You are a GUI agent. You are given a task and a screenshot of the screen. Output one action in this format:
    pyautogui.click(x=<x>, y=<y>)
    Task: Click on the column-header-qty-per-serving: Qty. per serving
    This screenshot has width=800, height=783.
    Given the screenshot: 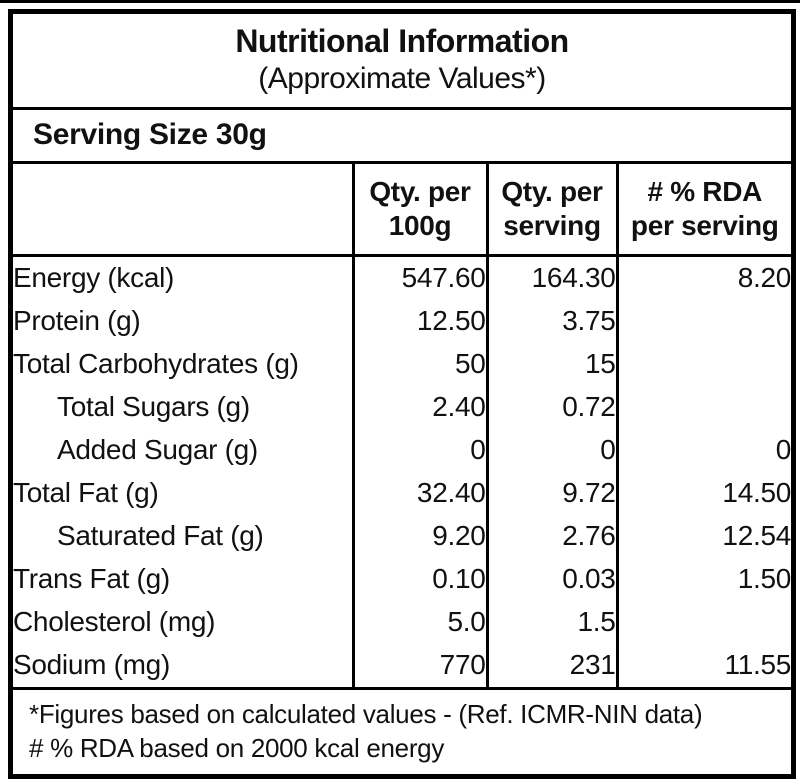 What is the action you would take?
    pyautogui.click(x=551, y=210)
    